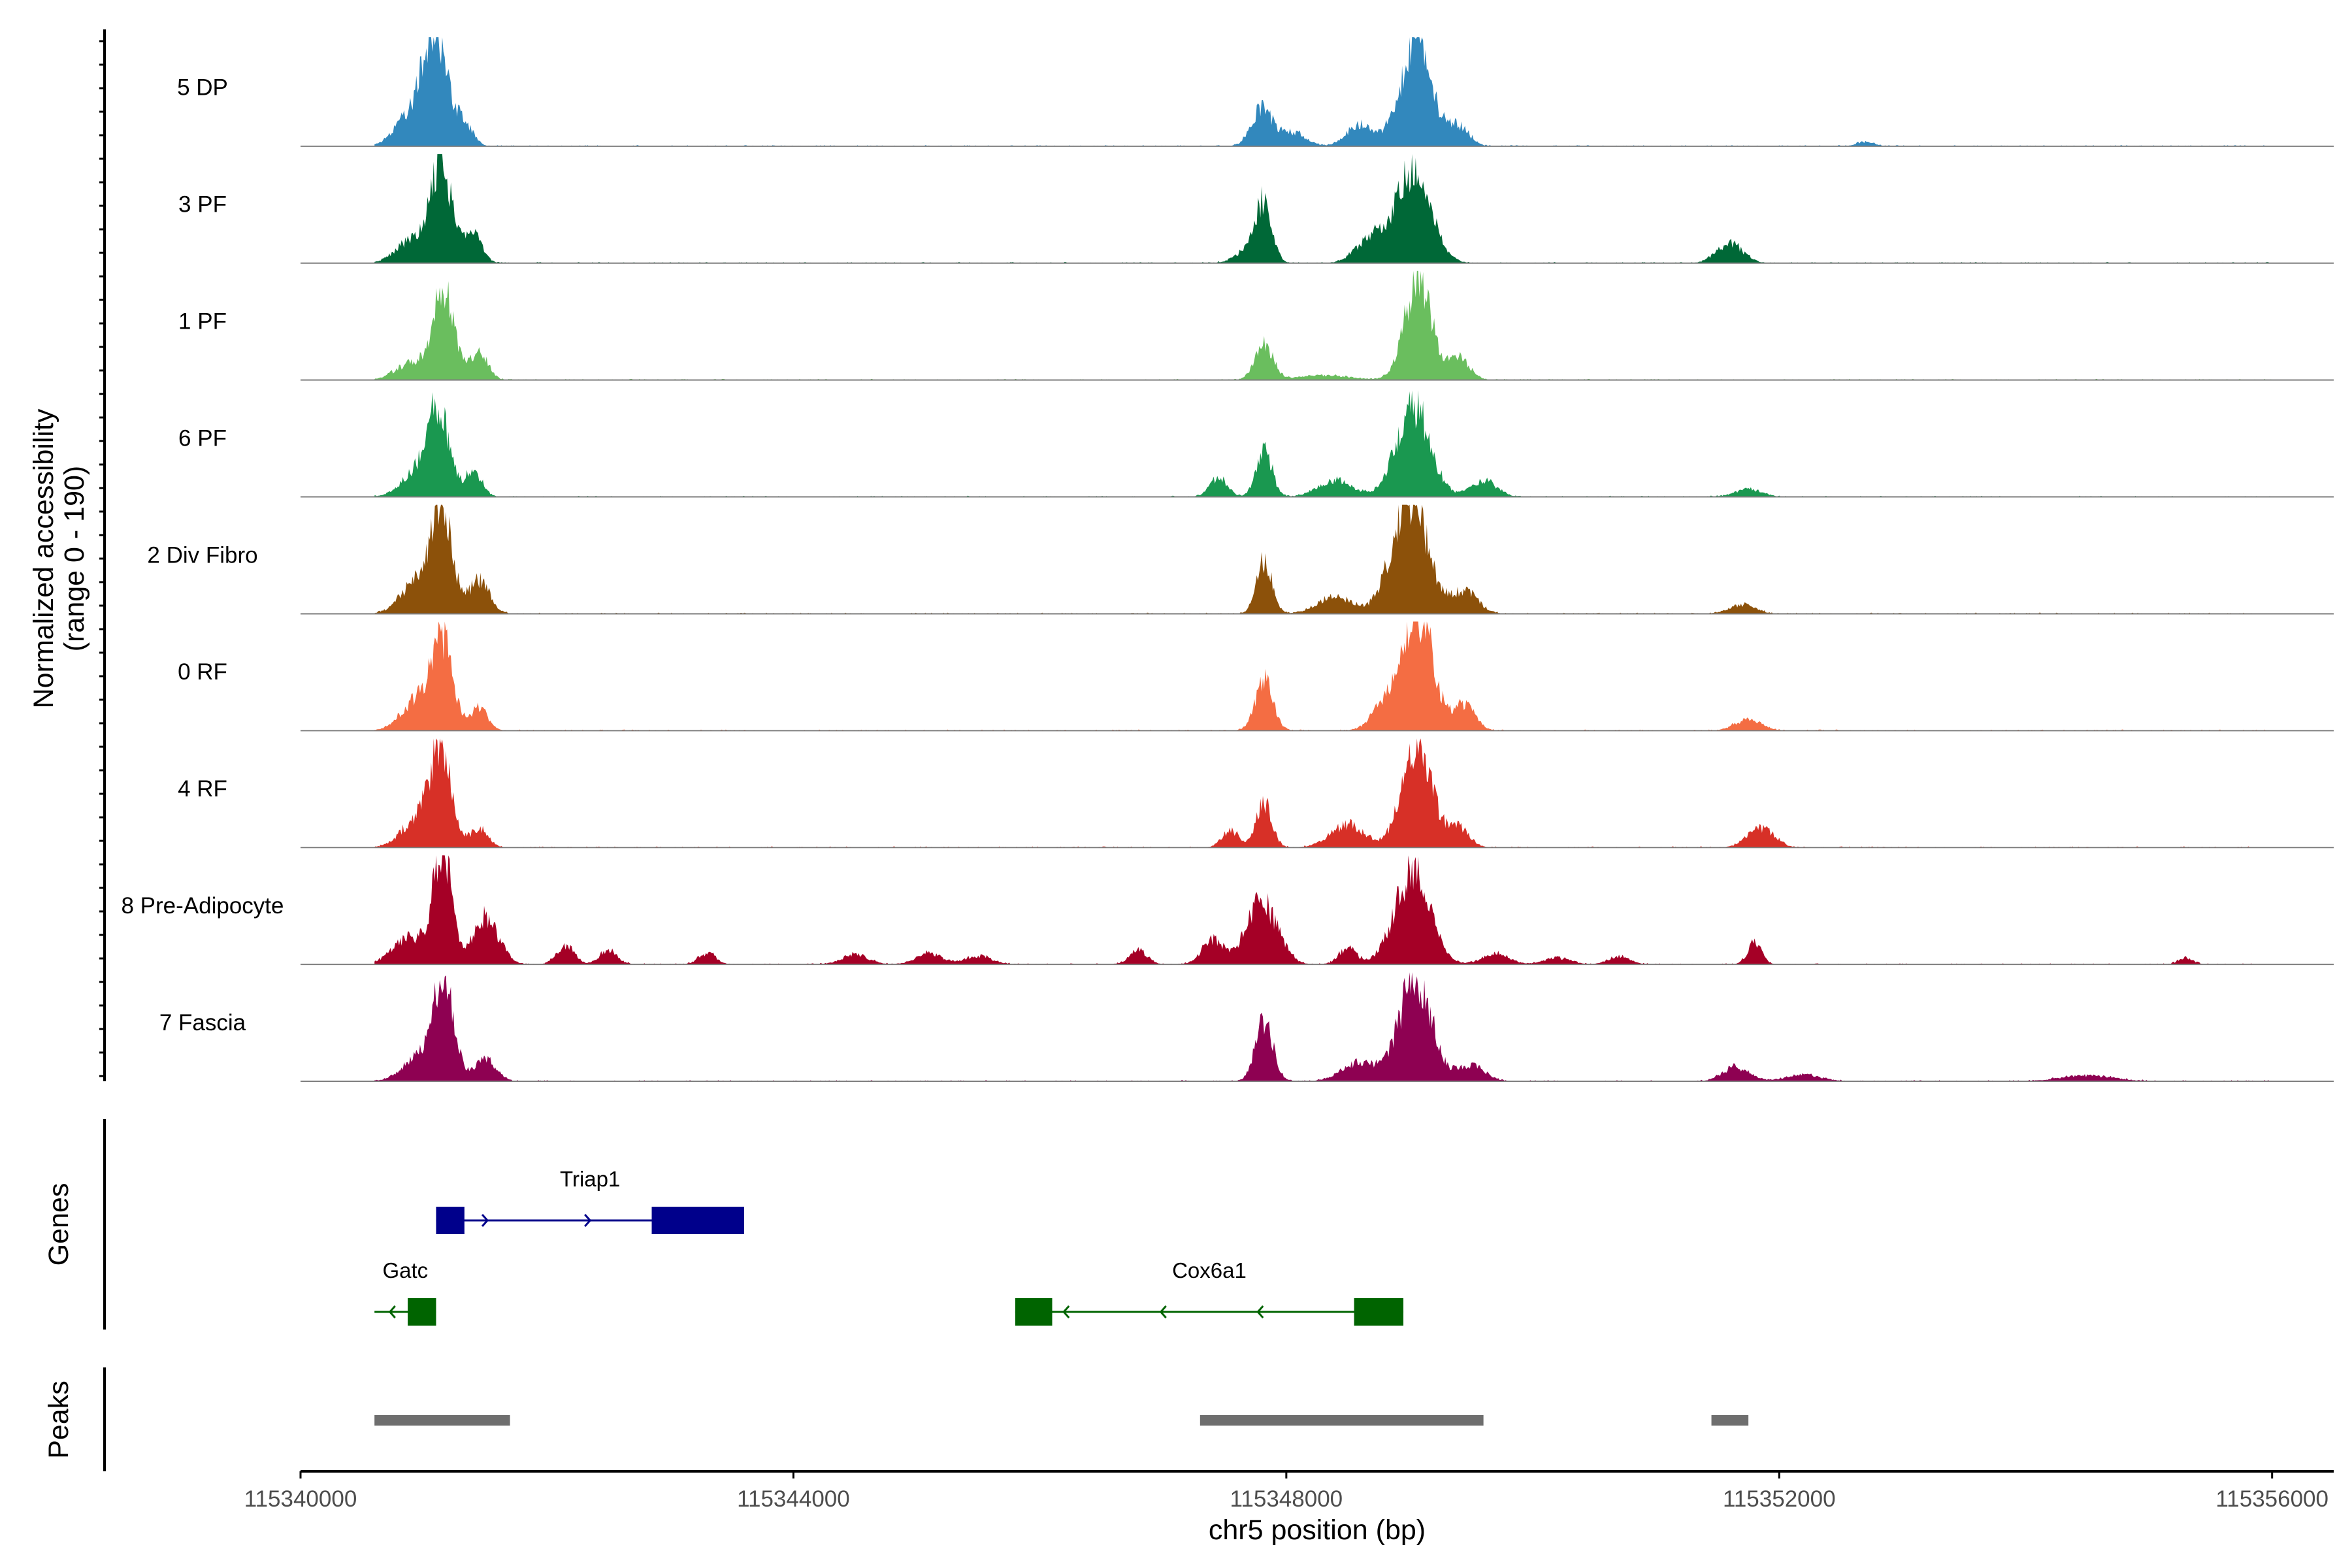 The height and width of the screenshot is (1568, 2352). What do you see at coordinates (1209, 1292) in the screenshot?
I see `gene-model: Cox6a1` at bounding box center [1209, 1292].